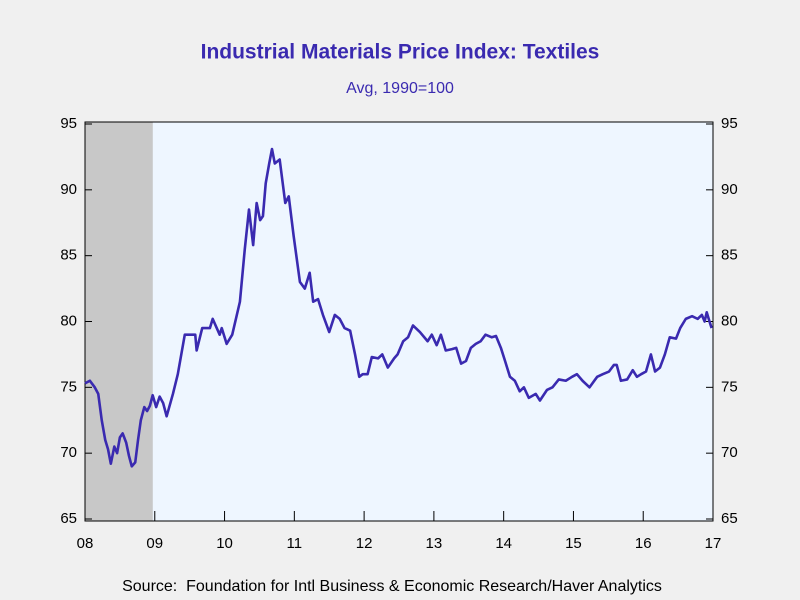 The image size is (800, 600). I want to click on y2-tick-label: 85, so click(729, 255).